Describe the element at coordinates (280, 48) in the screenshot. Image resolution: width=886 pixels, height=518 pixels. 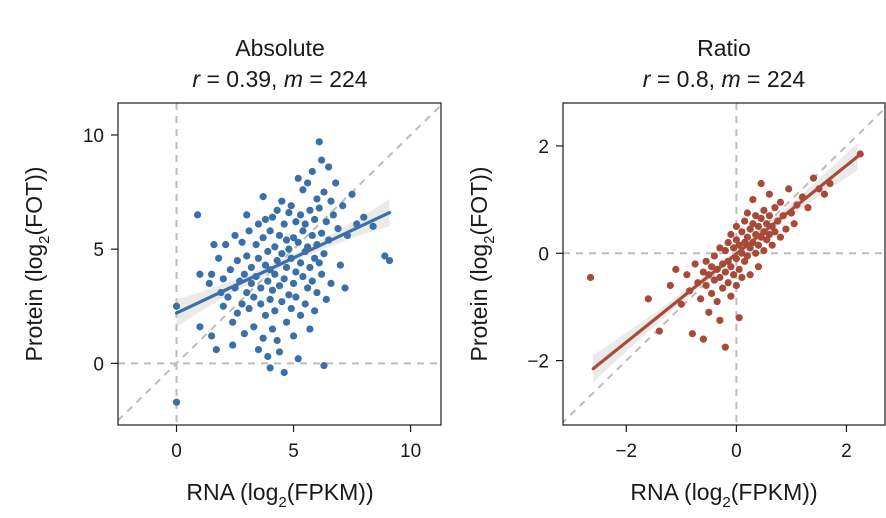
I see `absolute-title: Absolute` at that location.